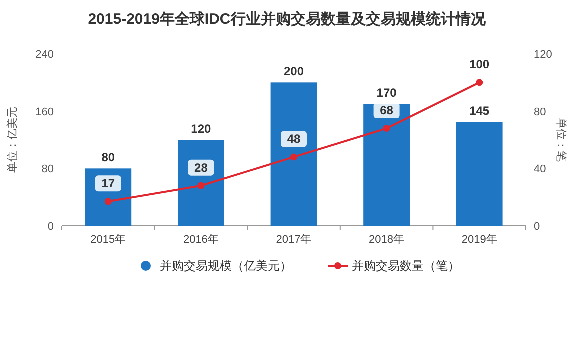 The width and height of the screenshot is (574, 339). What do you see at coordinates (109, 183) in the screenshot?
I see `data-label: 17` at bounding box center [109, 183].